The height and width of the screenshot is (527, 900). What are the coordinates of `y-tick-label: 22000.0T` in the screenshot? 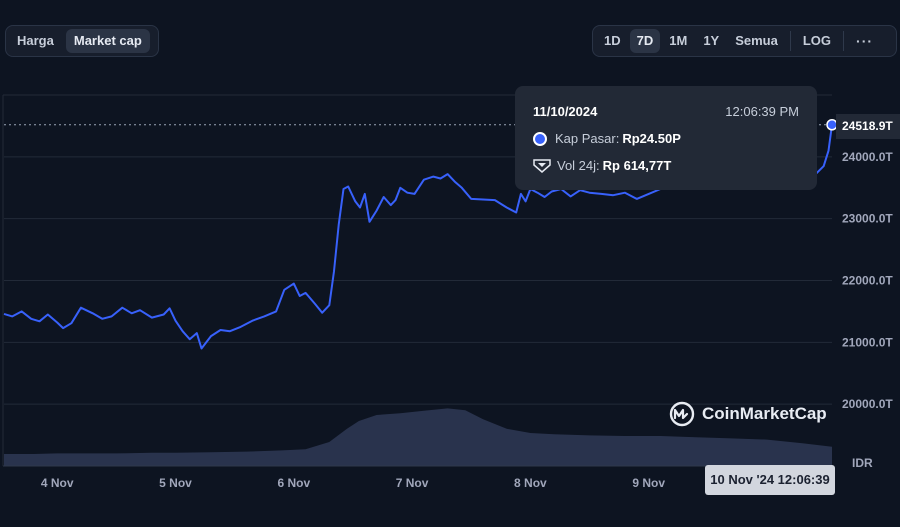 It's located at (867, 281).